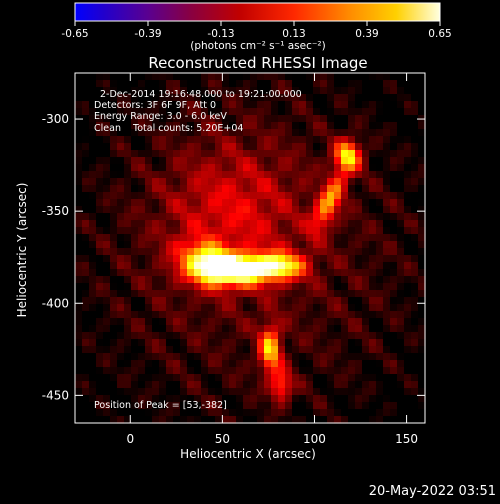  Describe the element at coordinates (130, 439) in the screenshot. I see `x-tick-label: 0` at that location.